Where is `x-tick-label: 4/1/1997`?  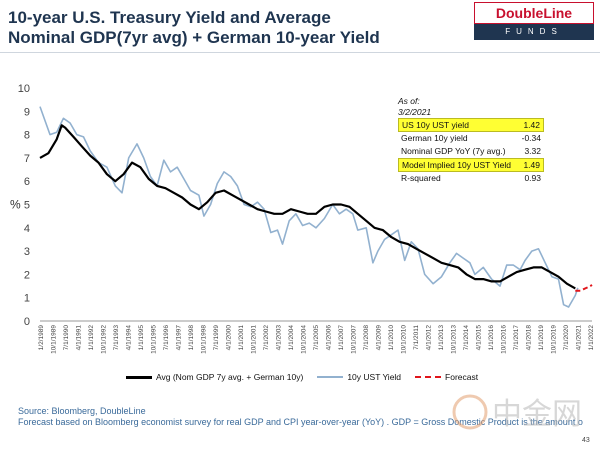 x-tick-label: 4/1/1997 is located at coordinates (179, 338).